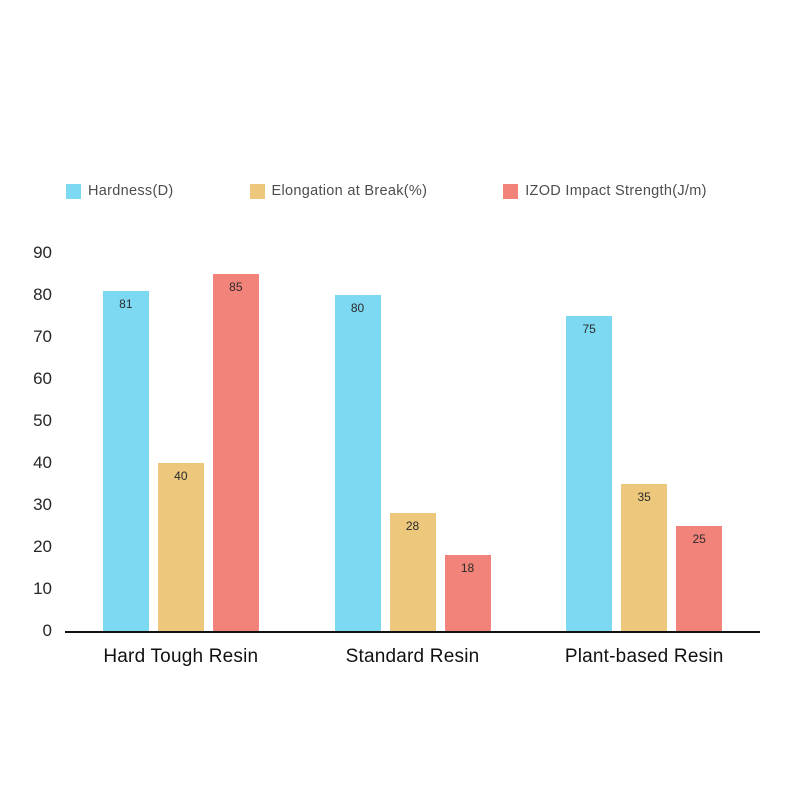  I want to click on bar-group: 75 35 25, so click(644, 442).